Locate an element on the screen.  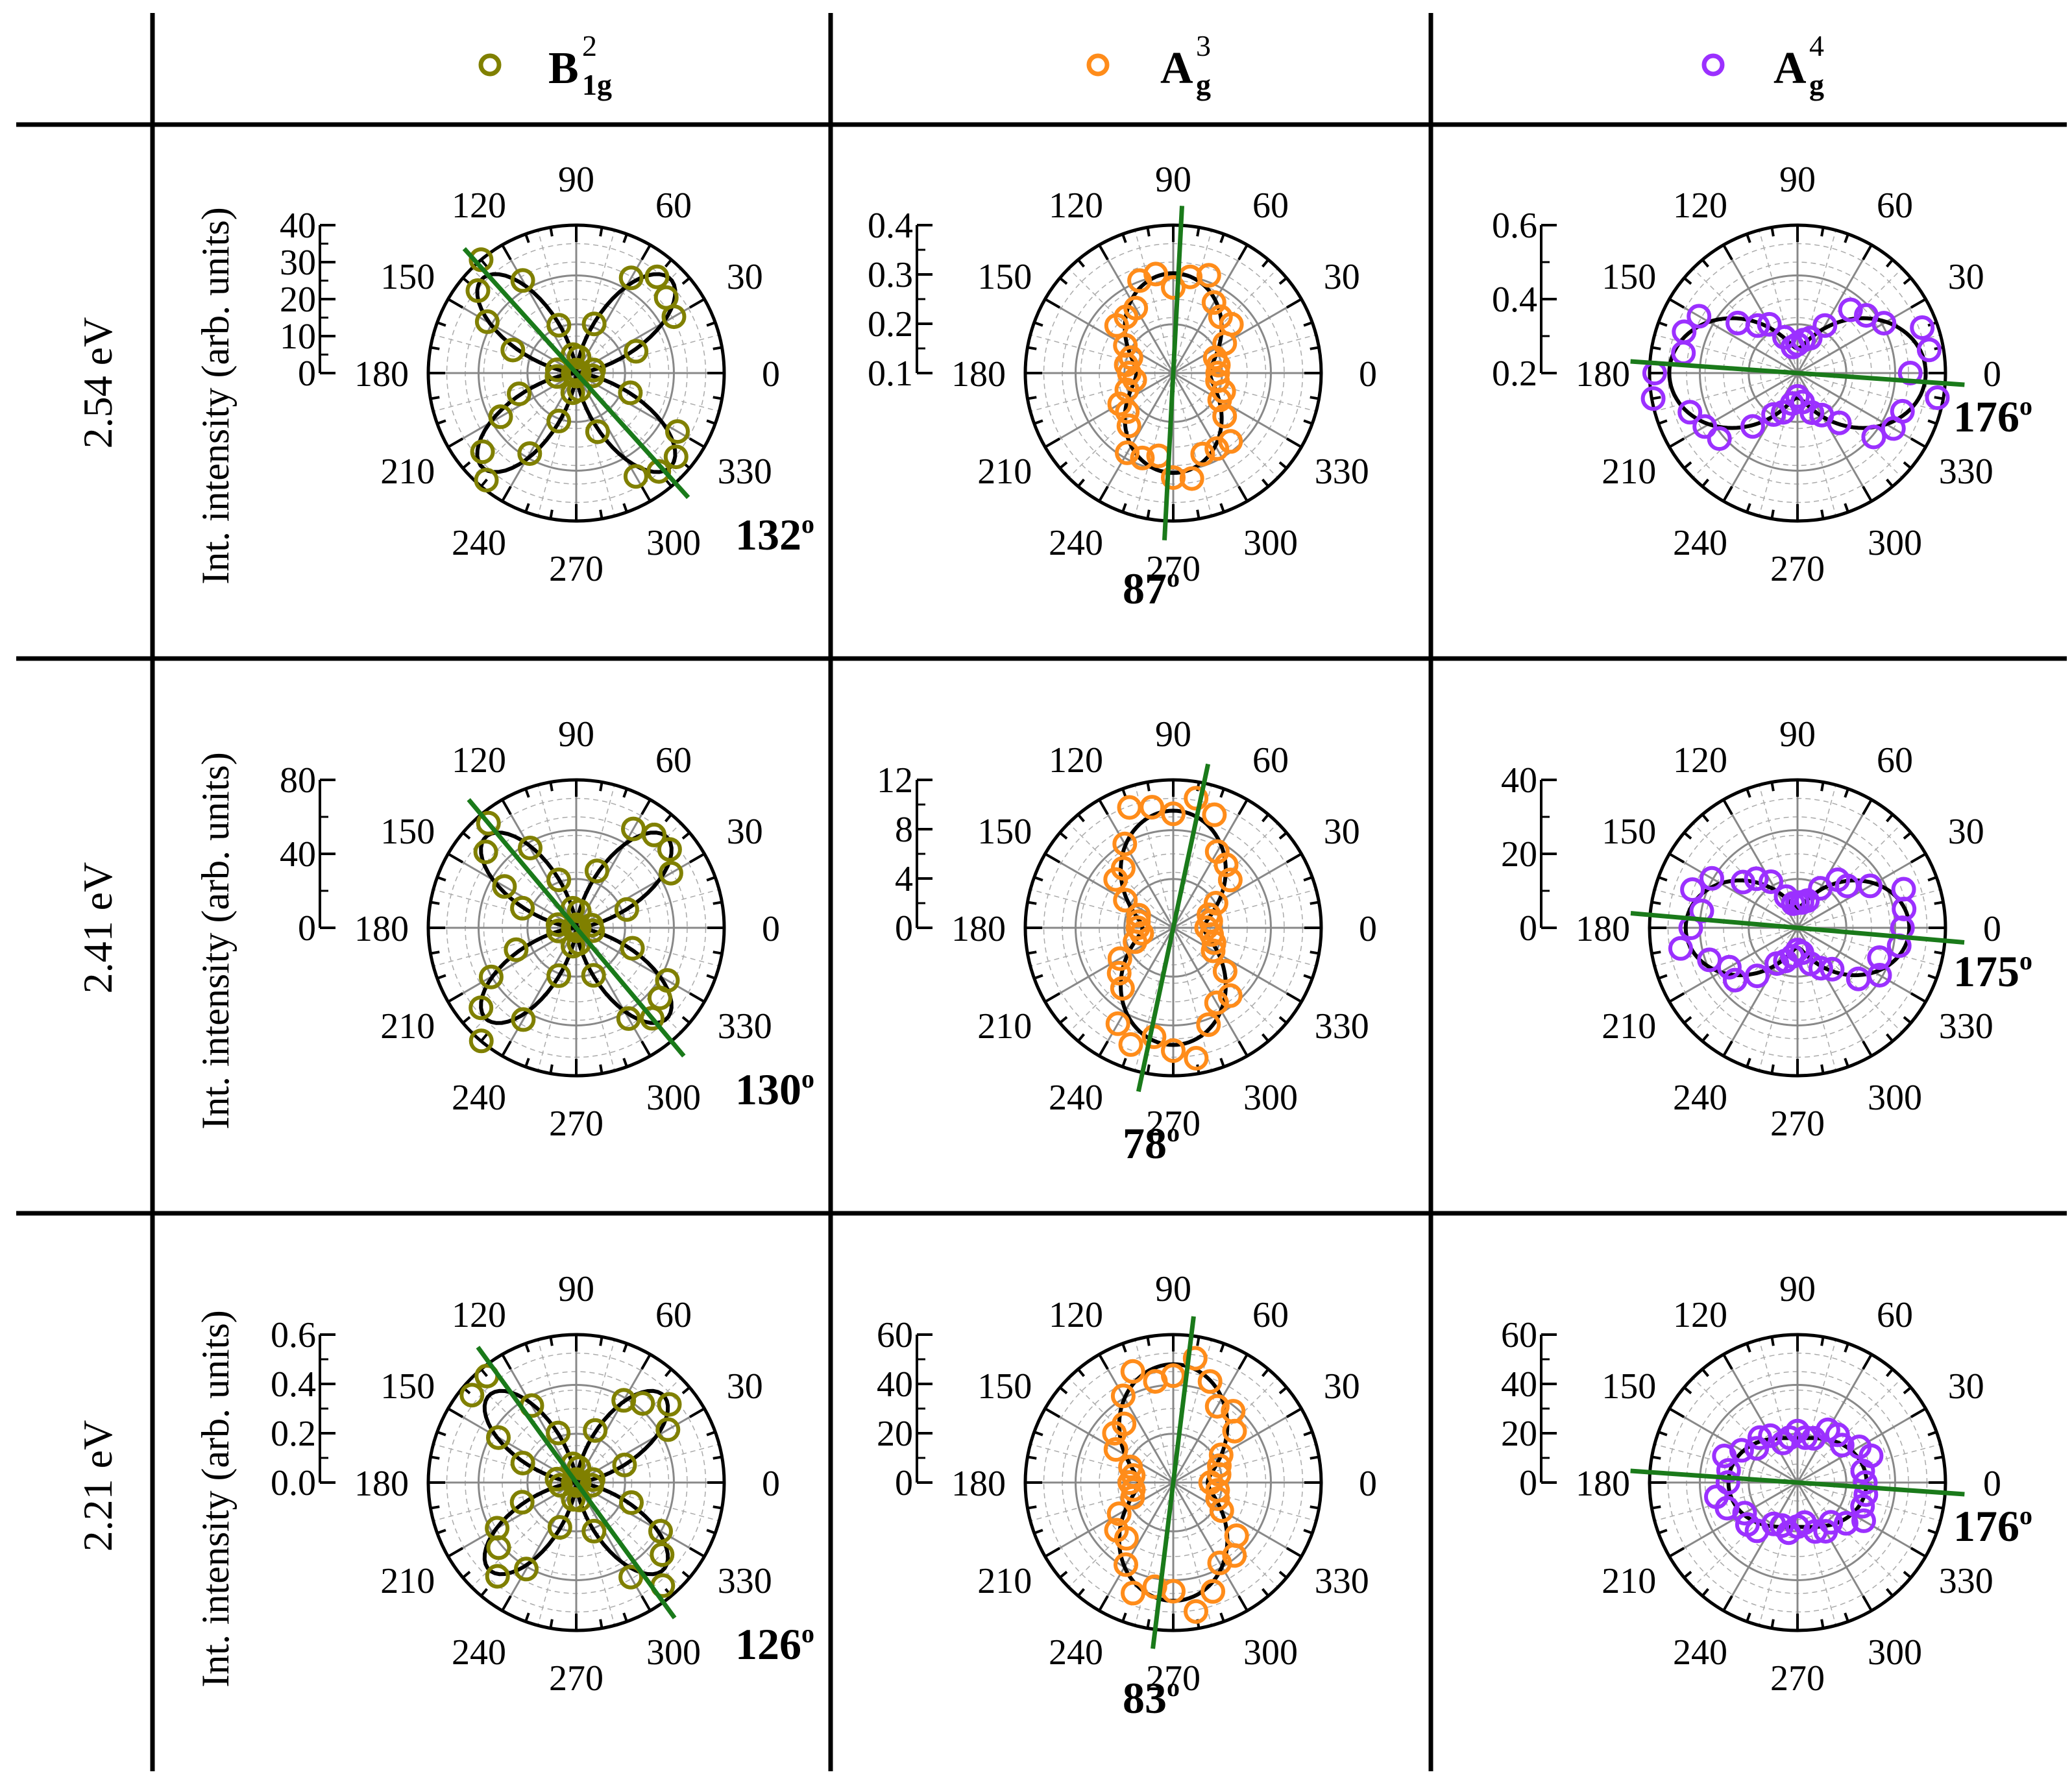
angle-tick-label: 90 is located at coordinates (1797, 180).